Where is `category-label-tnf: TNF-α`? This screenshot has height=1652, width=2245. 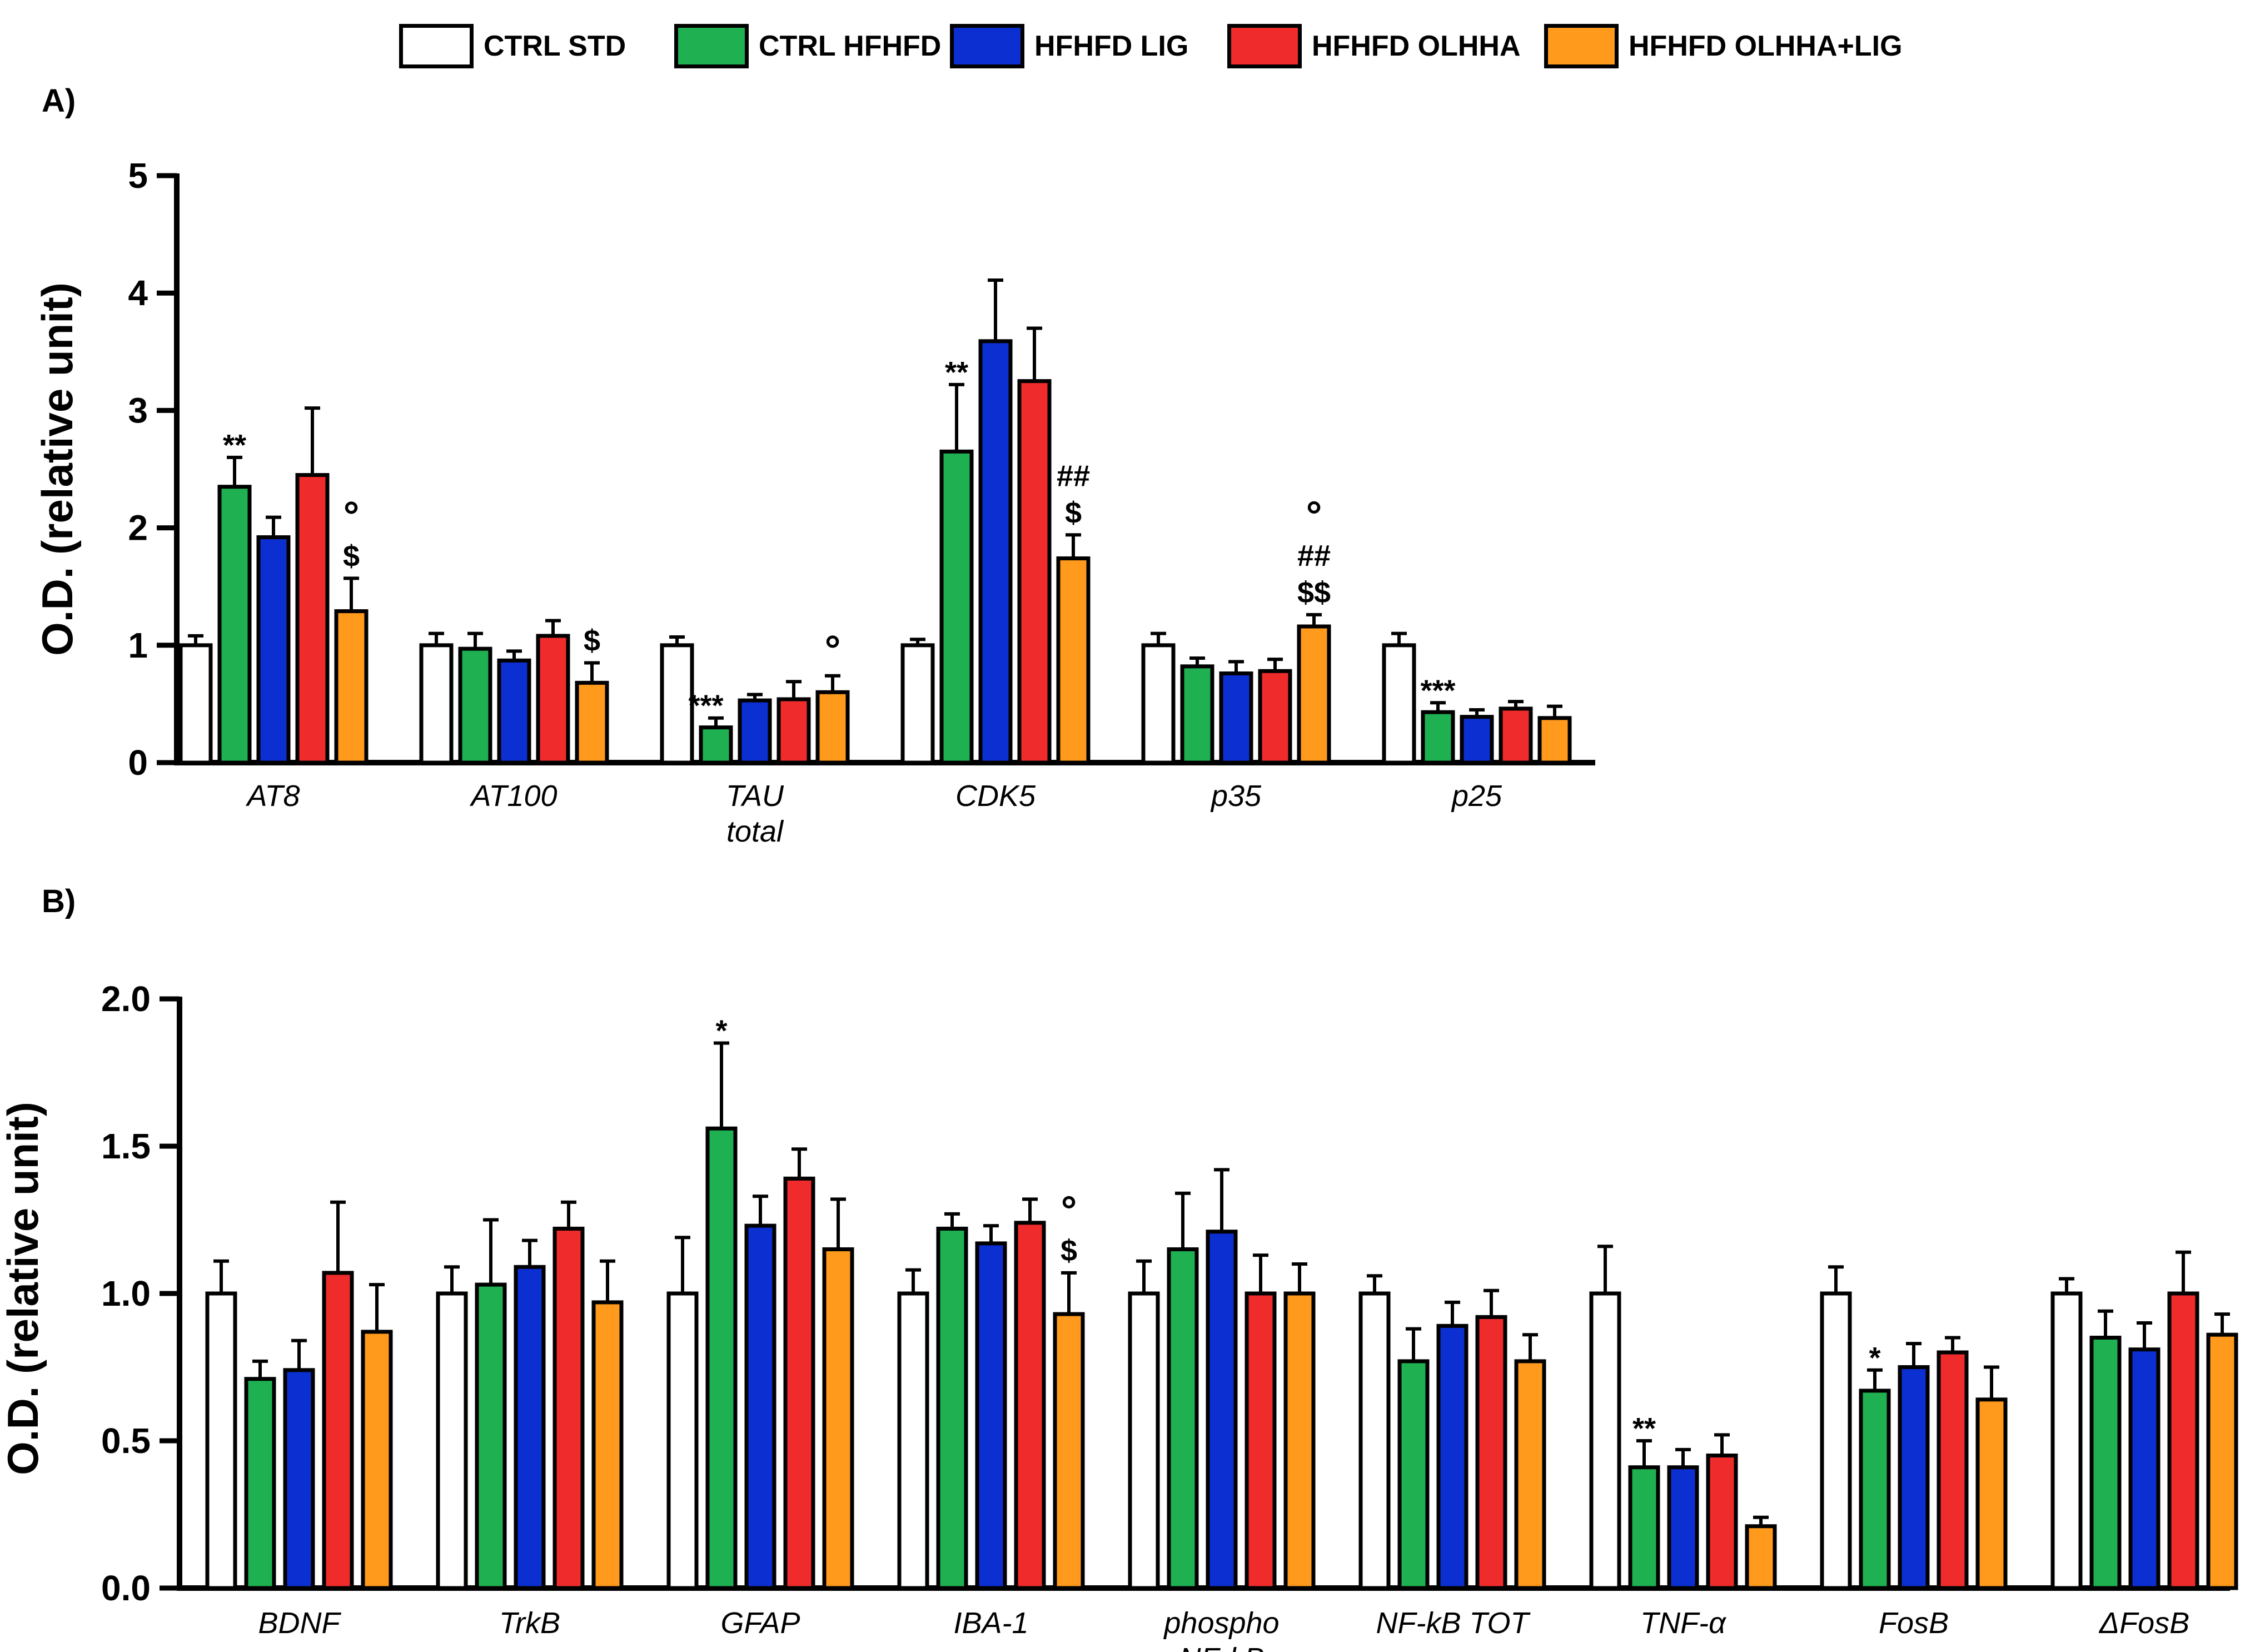 category-label-tnf: TNF-α is located at coordinates (1683, 1623).